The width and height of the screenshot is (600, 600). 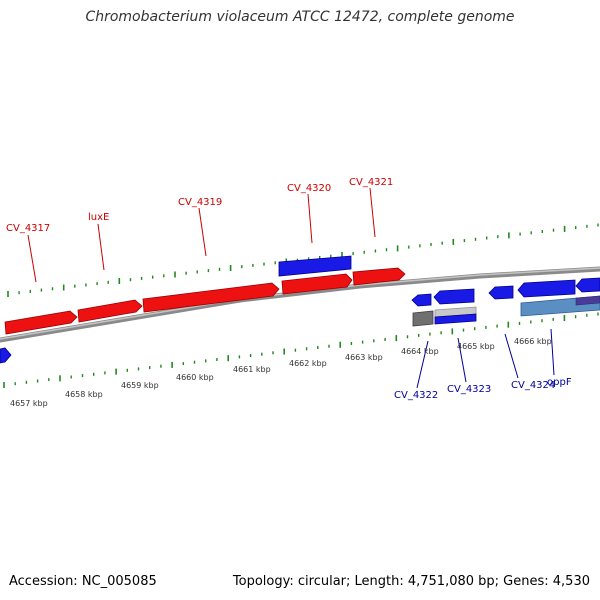 What do you see at coordinates (416, 395) in the screenshot?
I see `gene-label-cv4322: CV_4322` at bounding box center [416, 395].